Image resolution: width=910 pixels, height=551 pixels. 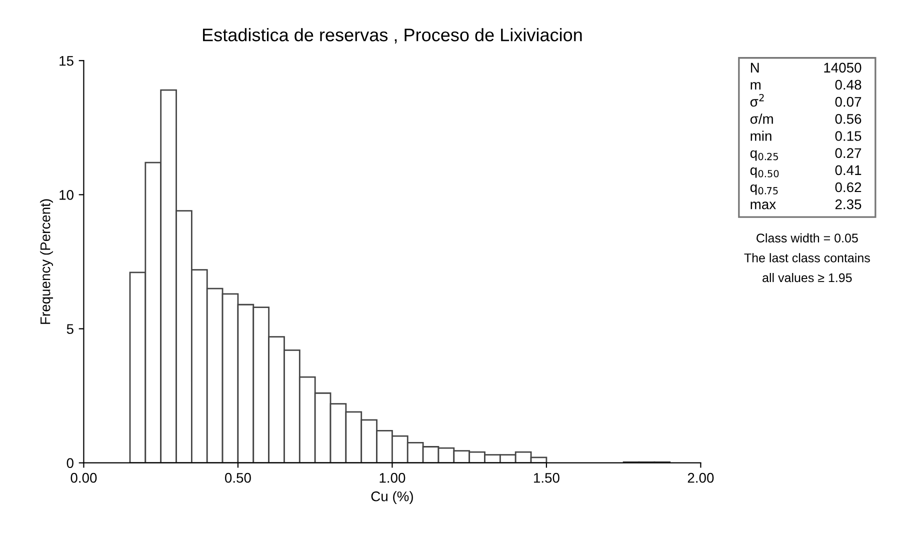 I want to click on text: q$_{0.75}$, so click(x=764, y=189).